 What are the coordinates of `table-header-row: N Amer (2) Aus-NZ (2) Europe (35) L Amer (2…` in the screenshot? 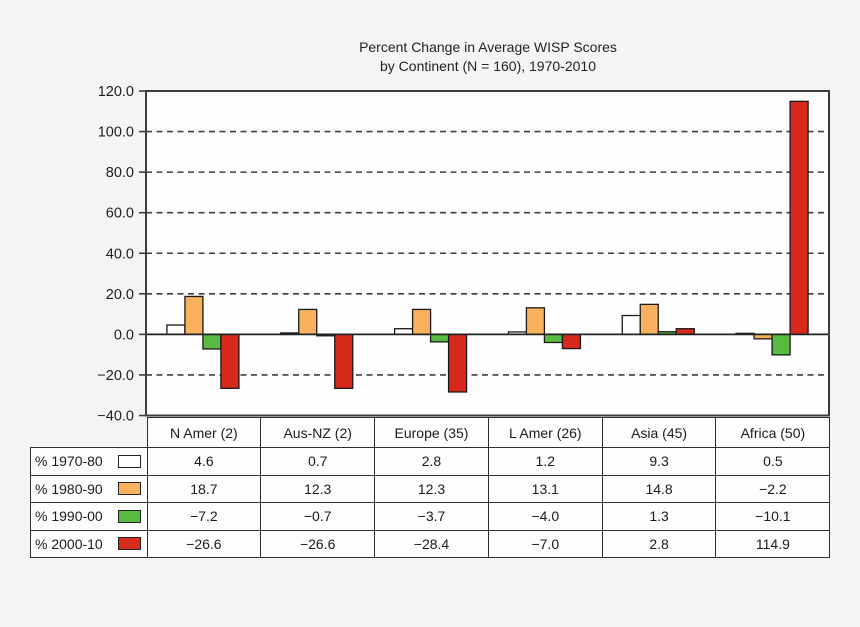 It's located at (431, 432).